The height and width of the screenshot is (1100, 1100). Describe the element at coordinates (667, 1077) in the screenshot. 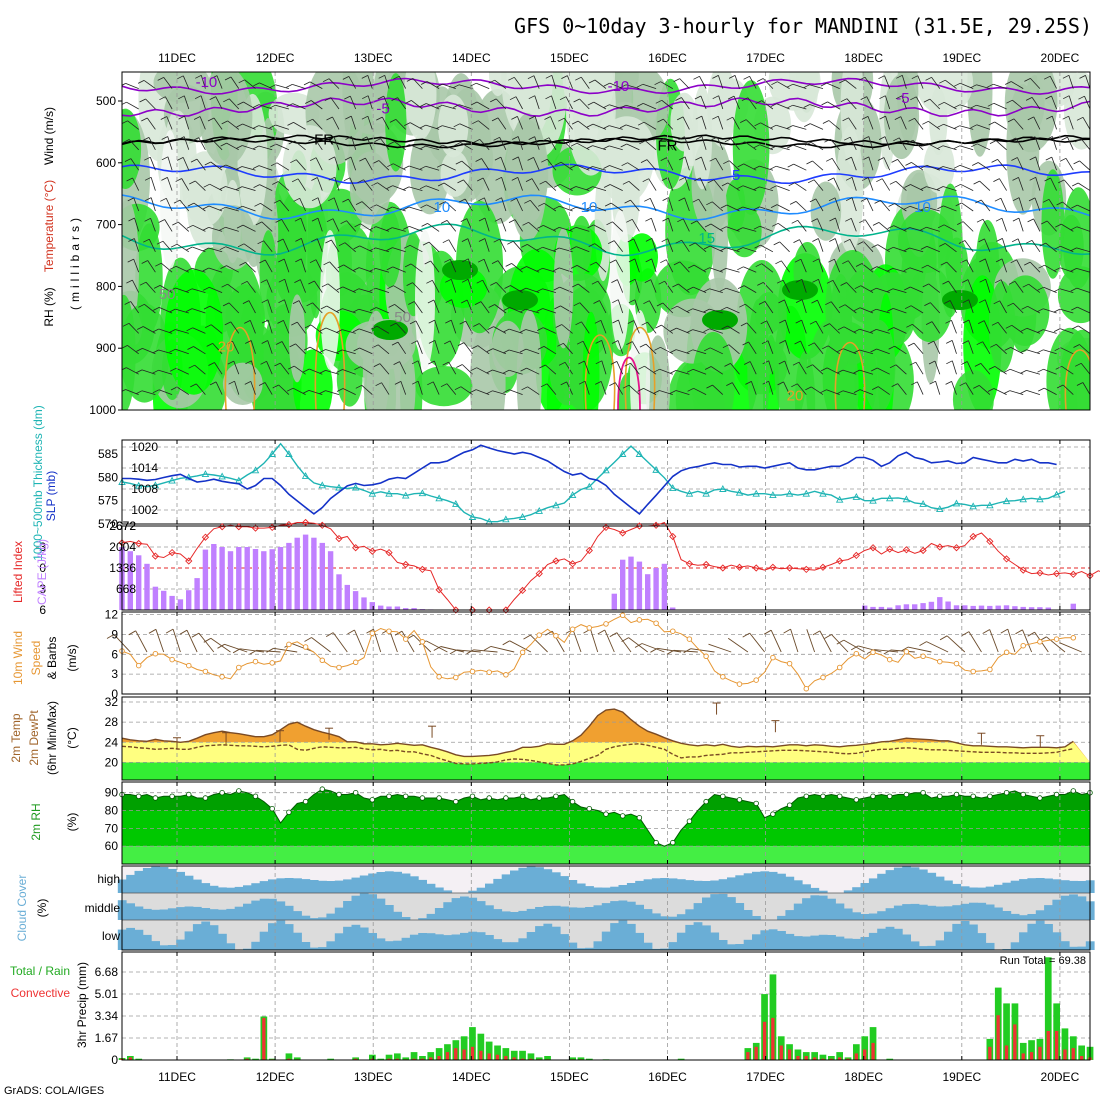

I see `bottom-date-16DEC: 16DEC` at that location.